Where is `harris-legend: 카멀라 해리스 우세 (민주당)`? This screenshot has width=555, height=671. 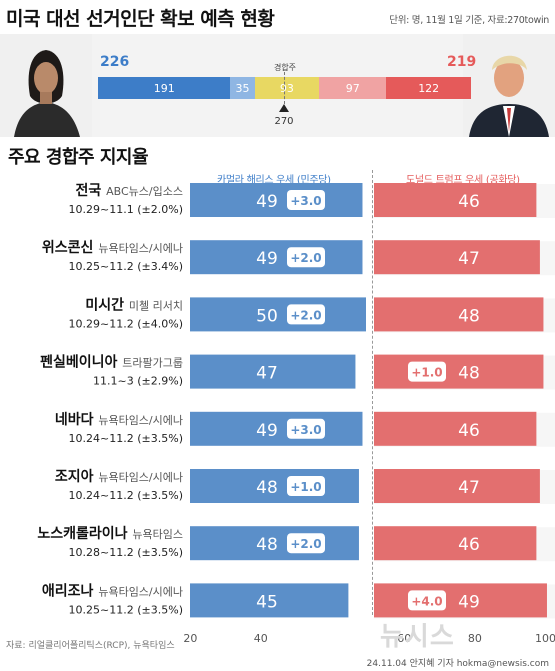 harris-legend: 카멀라 해리스 우세 (민주당) is located at coordinates (274, 180).